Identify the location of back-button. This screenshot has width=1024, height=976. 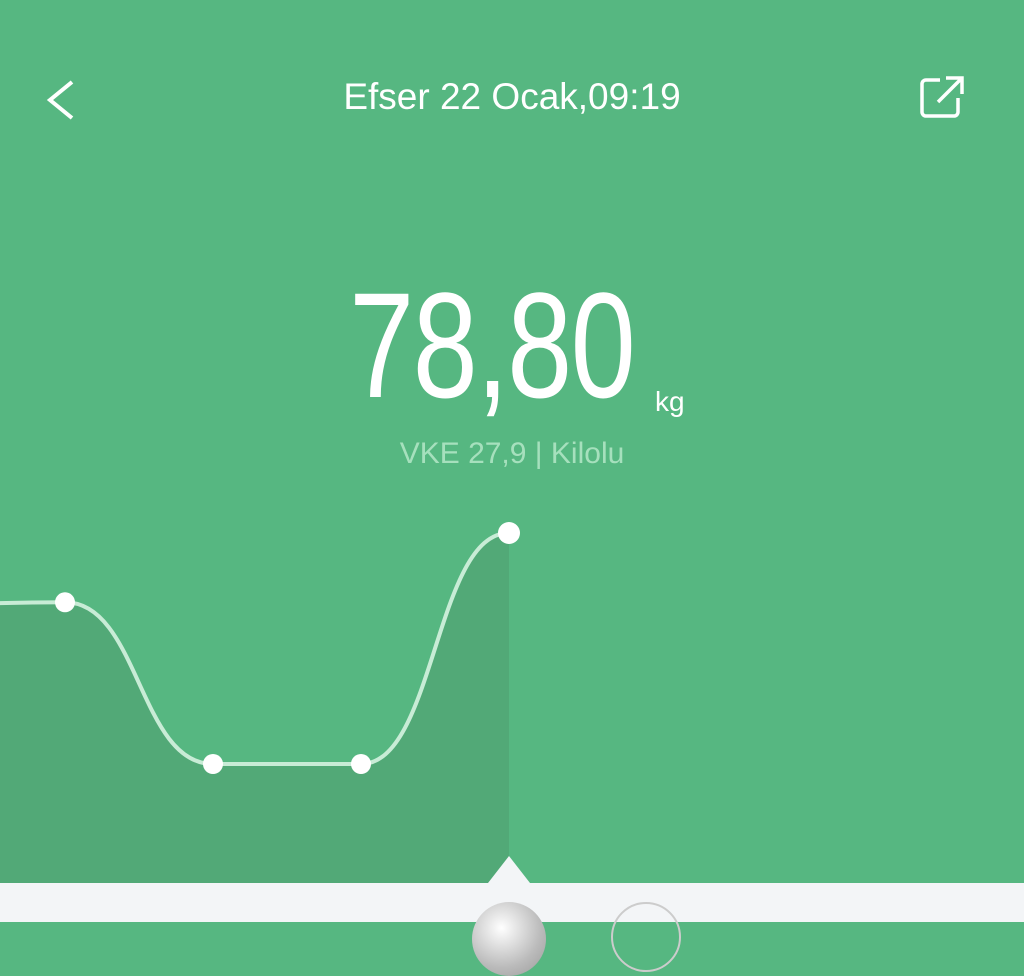
(62, 99).